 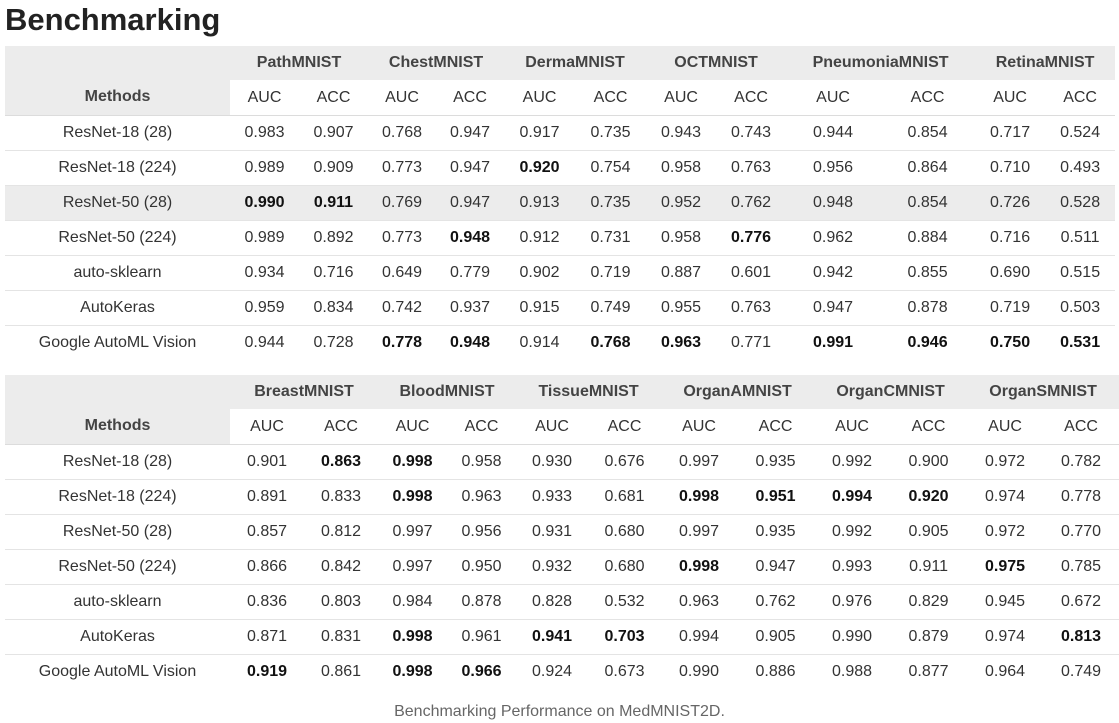 What do you see at coordinates (341, 671) in the screenshot?
I see `acc-value-cell: 0.861` at bounding box center [341, 671].